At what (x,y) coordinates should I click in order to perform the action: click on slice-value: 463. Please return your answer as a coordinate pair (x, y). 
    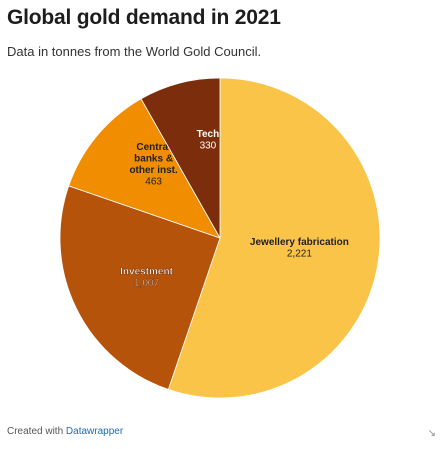
    Looking at the image, I should click on (153, 182).